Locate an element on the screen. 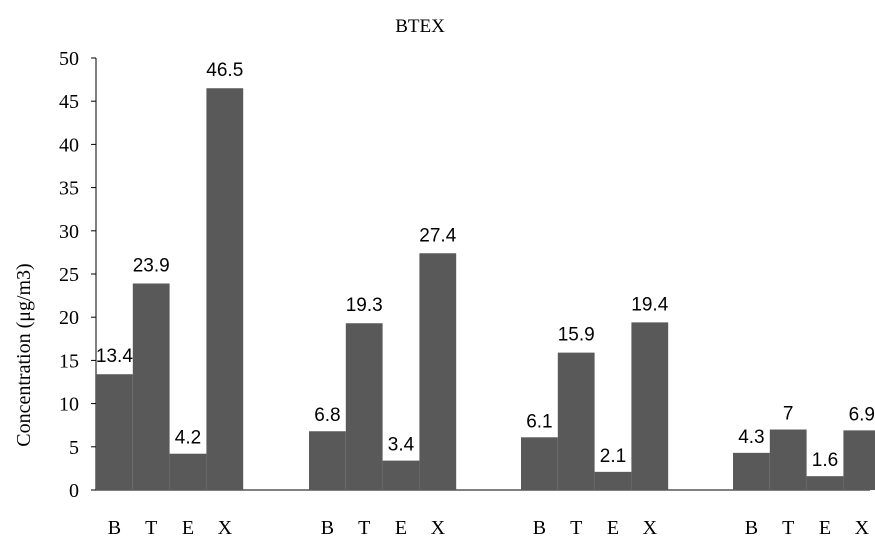  data-label: 4.3 is located at coordinates (751, 437).